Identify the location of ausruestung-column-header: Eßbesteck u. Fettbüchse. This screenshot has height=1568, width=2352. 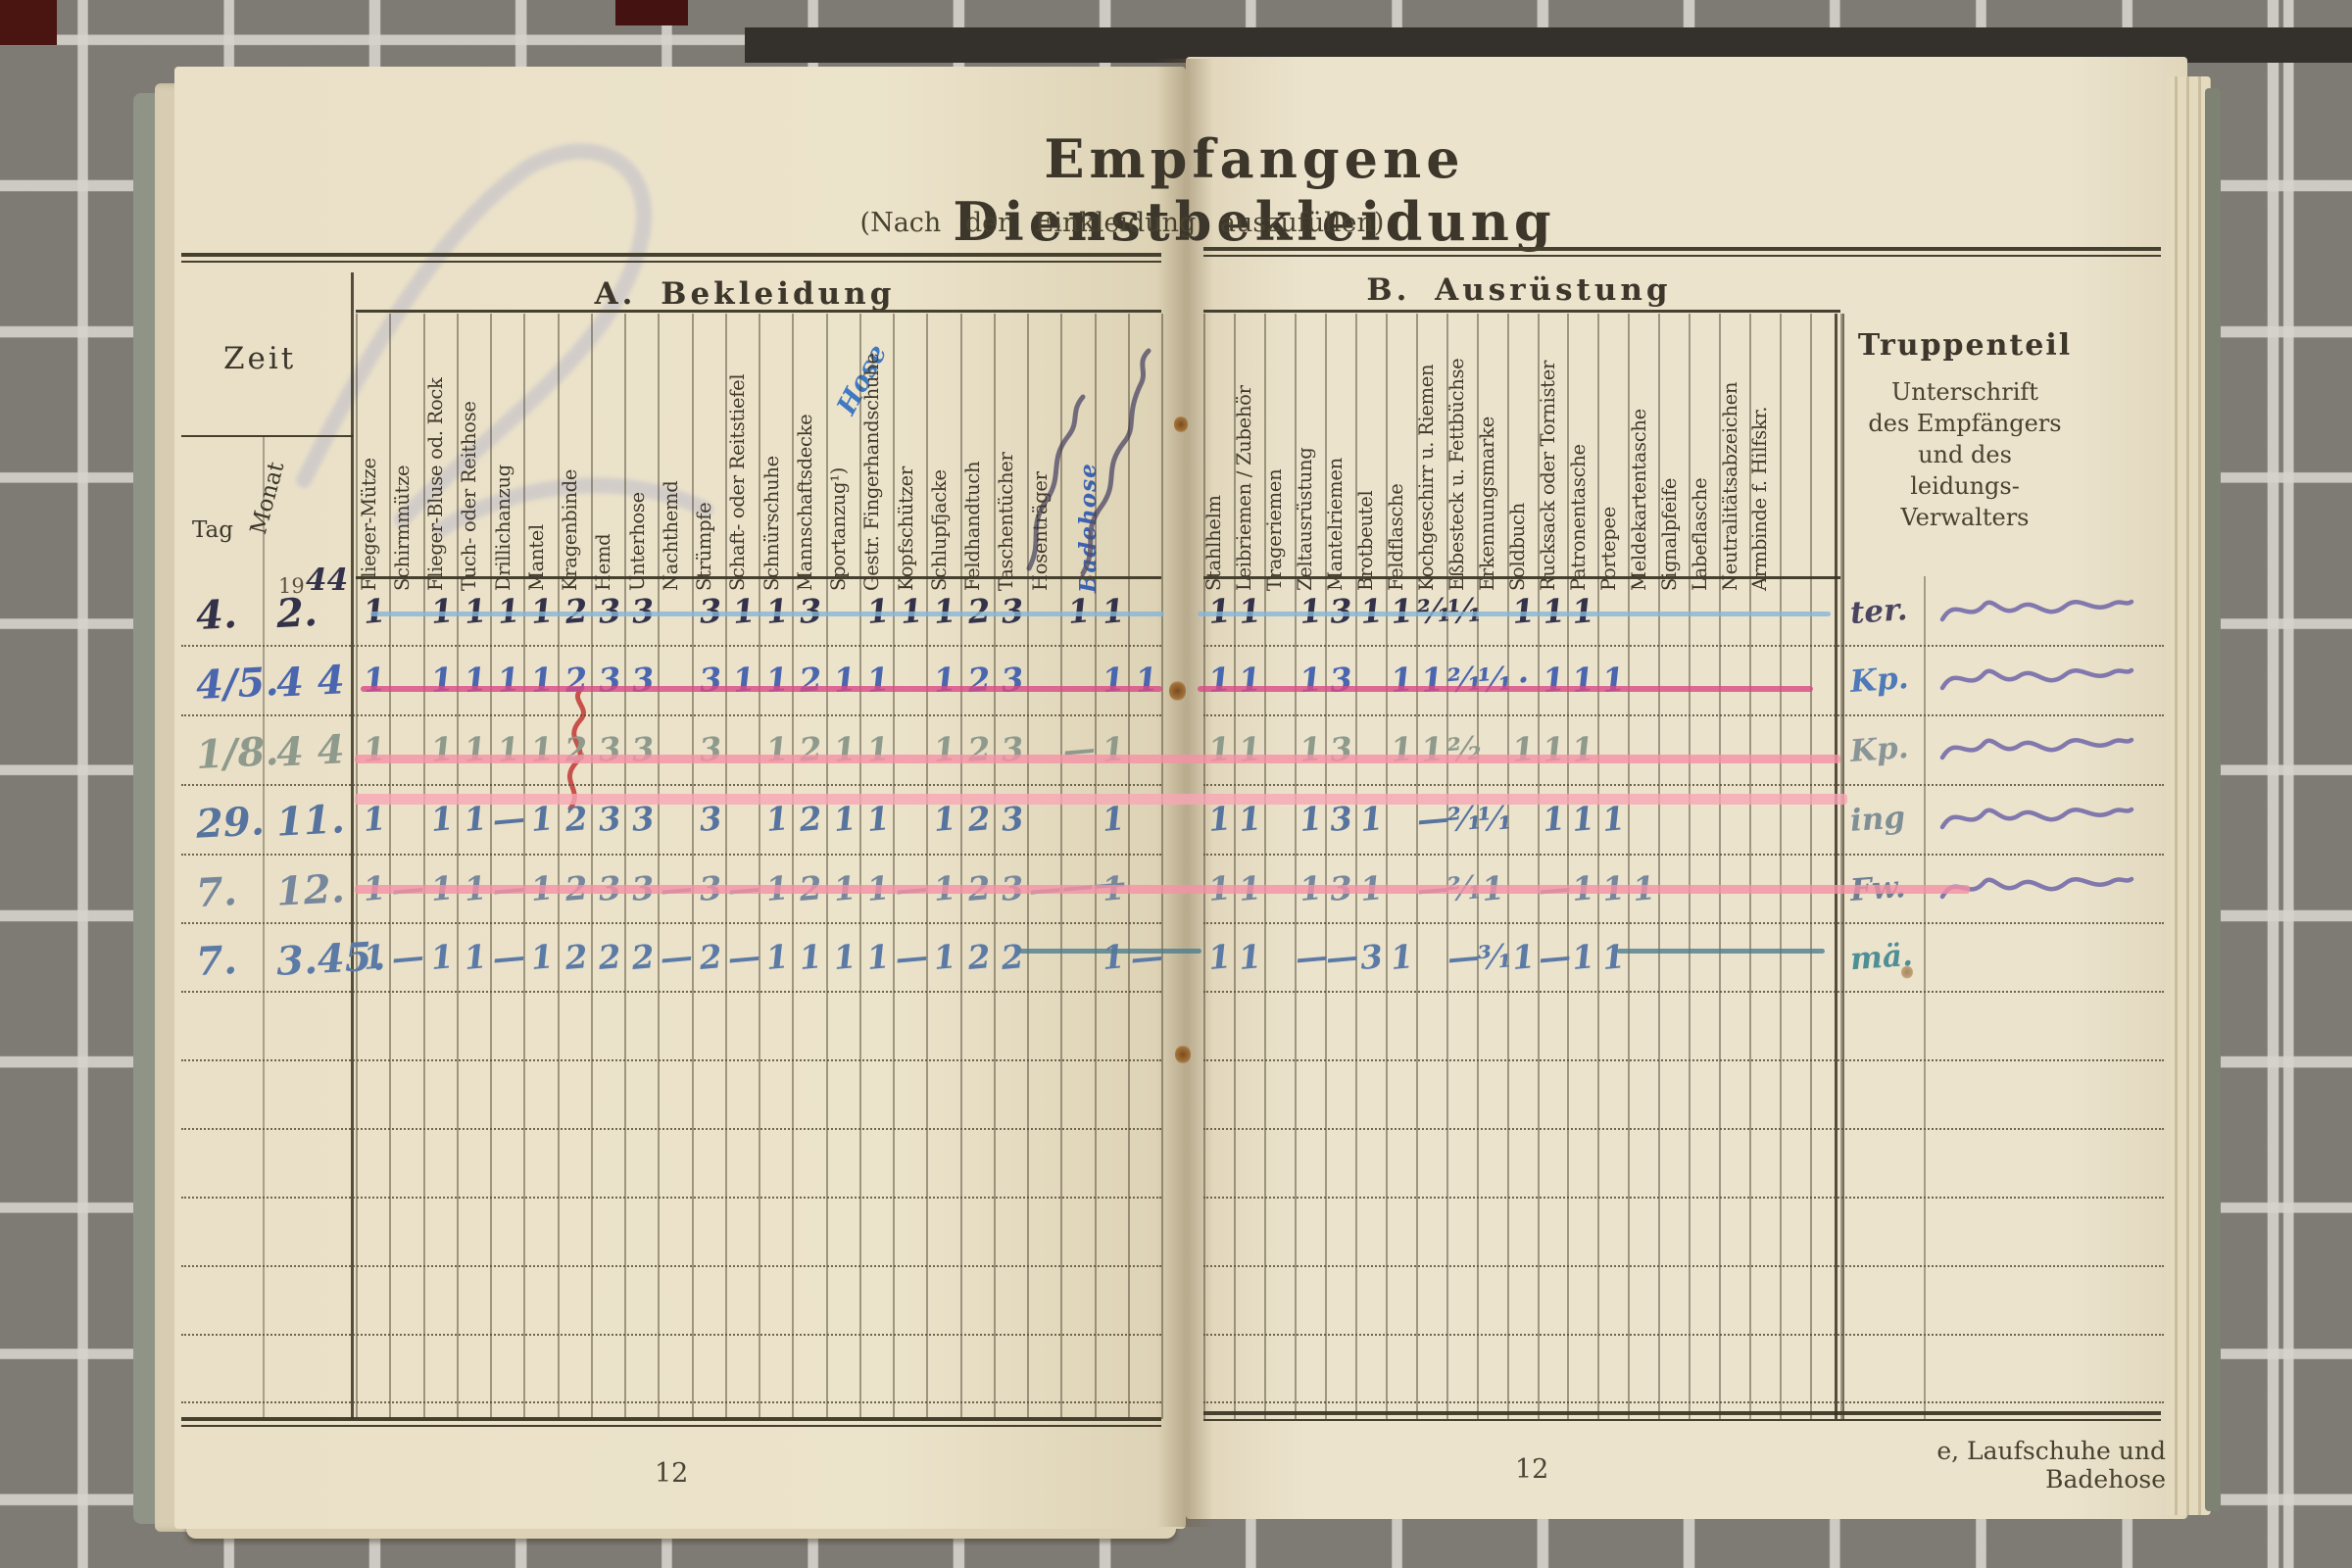
(1456, 474).